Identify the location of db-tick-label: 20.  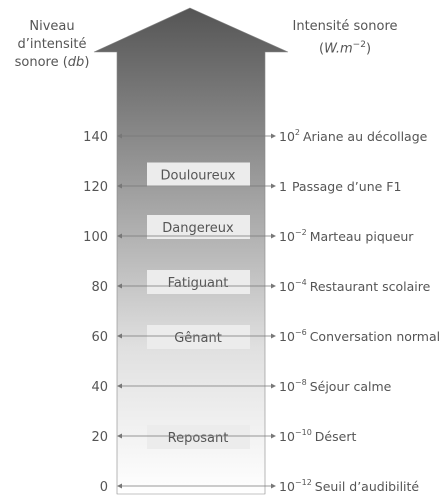
(99, 437).